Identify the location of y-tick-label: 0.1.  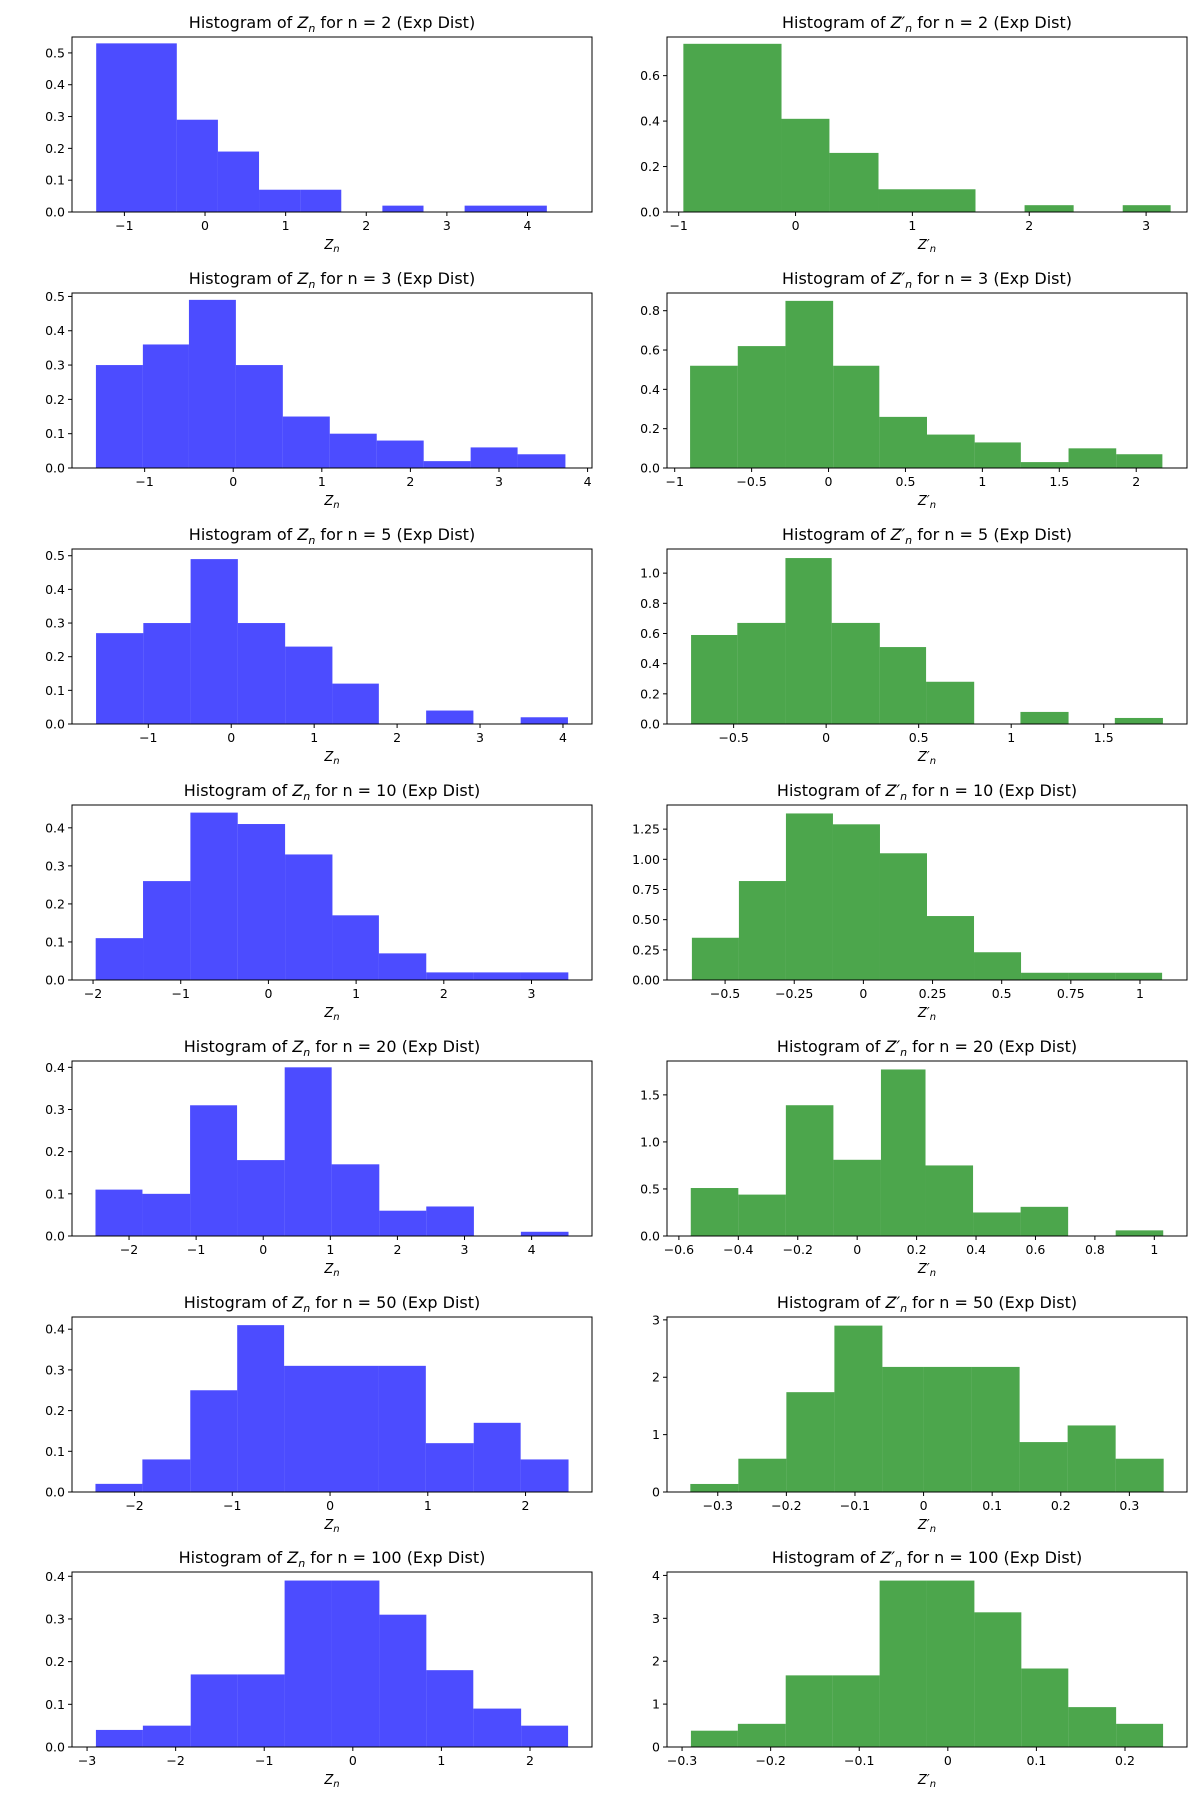
(55, 1704).